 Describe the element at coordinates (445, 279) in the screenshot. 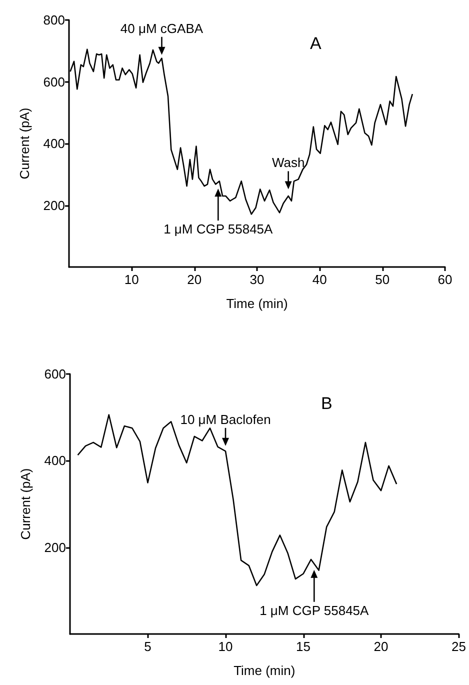

I see `x-tick-label: 60` at that location.